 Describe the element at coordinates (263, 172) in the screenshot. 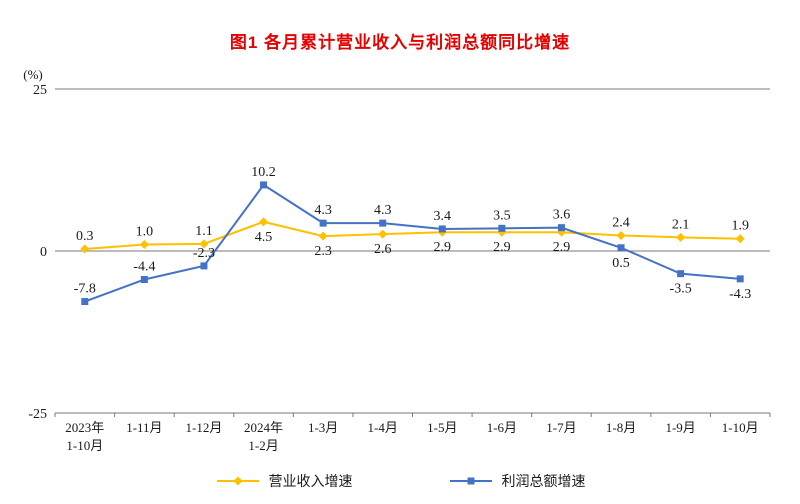

I see `data-label: 10.2` at that location.